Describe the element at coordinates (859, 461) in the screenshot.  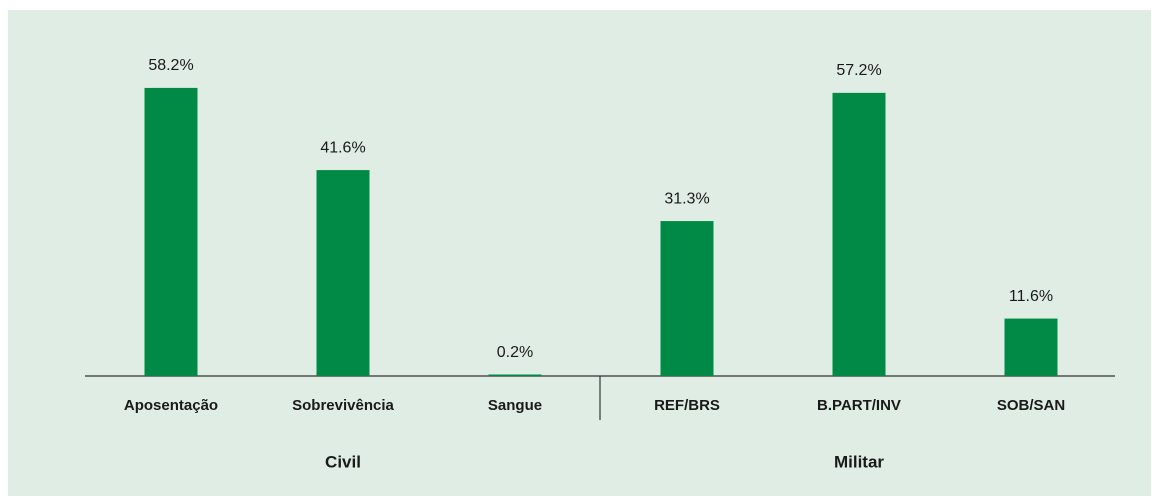
I see `group-label: Militar` at that location.